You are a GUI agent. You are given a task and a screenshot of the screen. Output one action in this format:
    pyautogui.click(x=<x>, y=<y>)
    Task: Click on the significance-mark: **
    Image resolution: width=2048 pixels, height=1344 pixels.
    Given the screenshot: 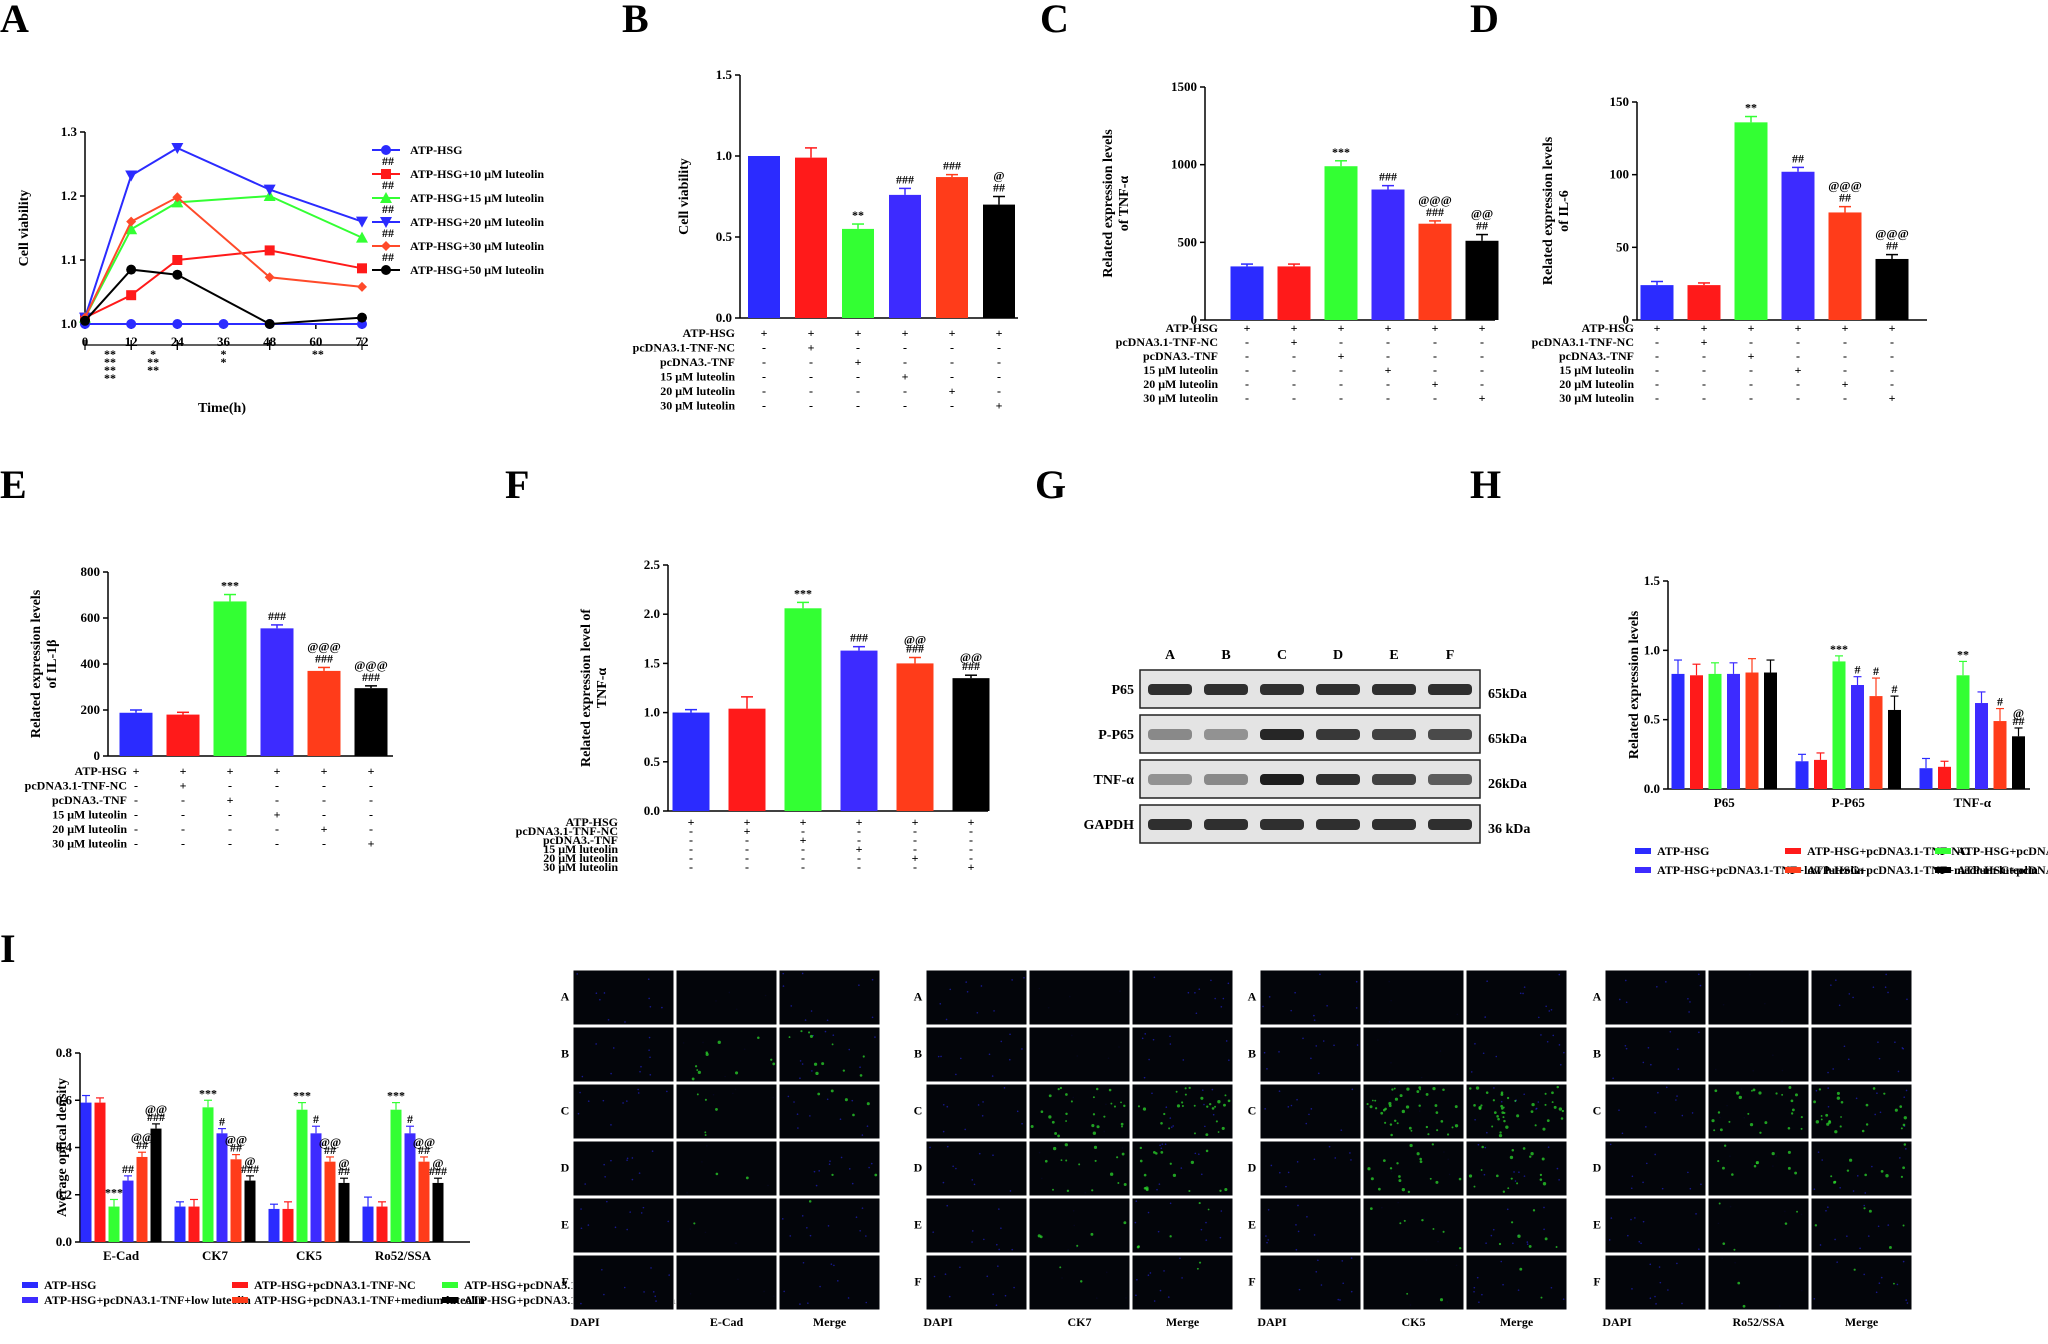 What is the action you would take?
    pyautogui.click(x=1963, y=654)
    